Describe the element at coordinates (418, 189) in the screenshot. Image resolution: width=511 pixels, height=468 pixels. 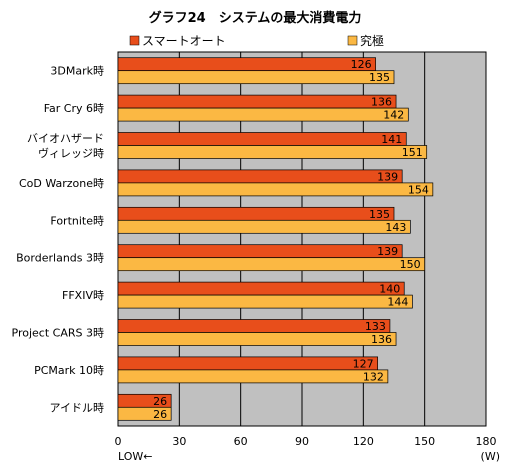
I see `bar-value-label-3-1: 154` at that location.